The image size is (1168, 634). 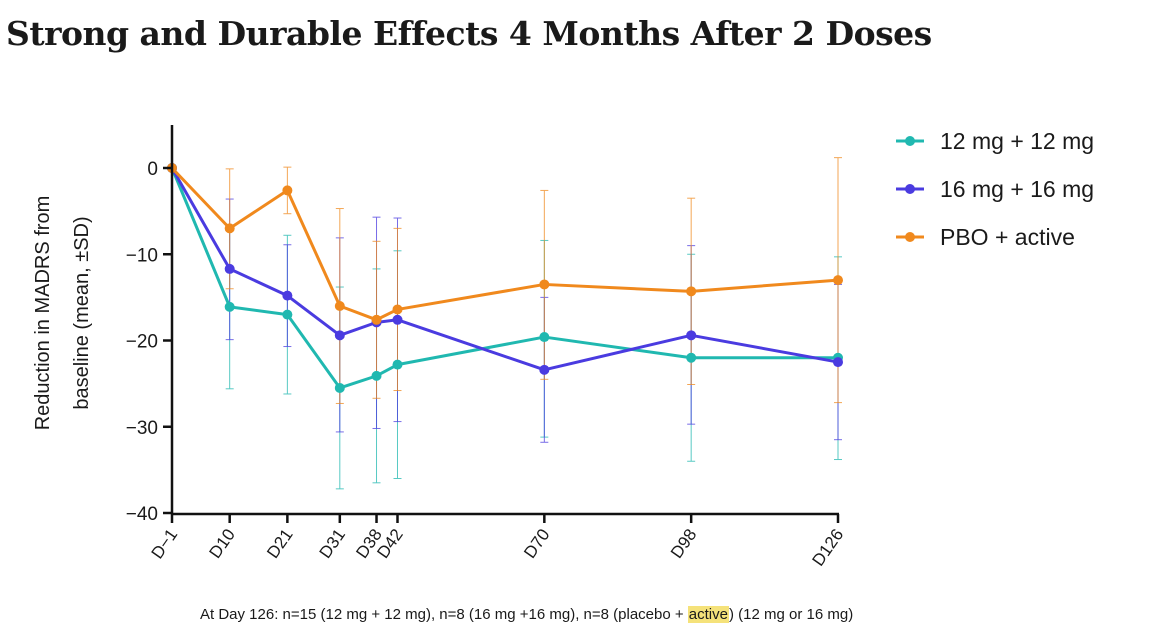 What do you see at coordinates (827, 547) in the screenshot?
I see `x-tick-label: D126` at bounding box center [827, 547].